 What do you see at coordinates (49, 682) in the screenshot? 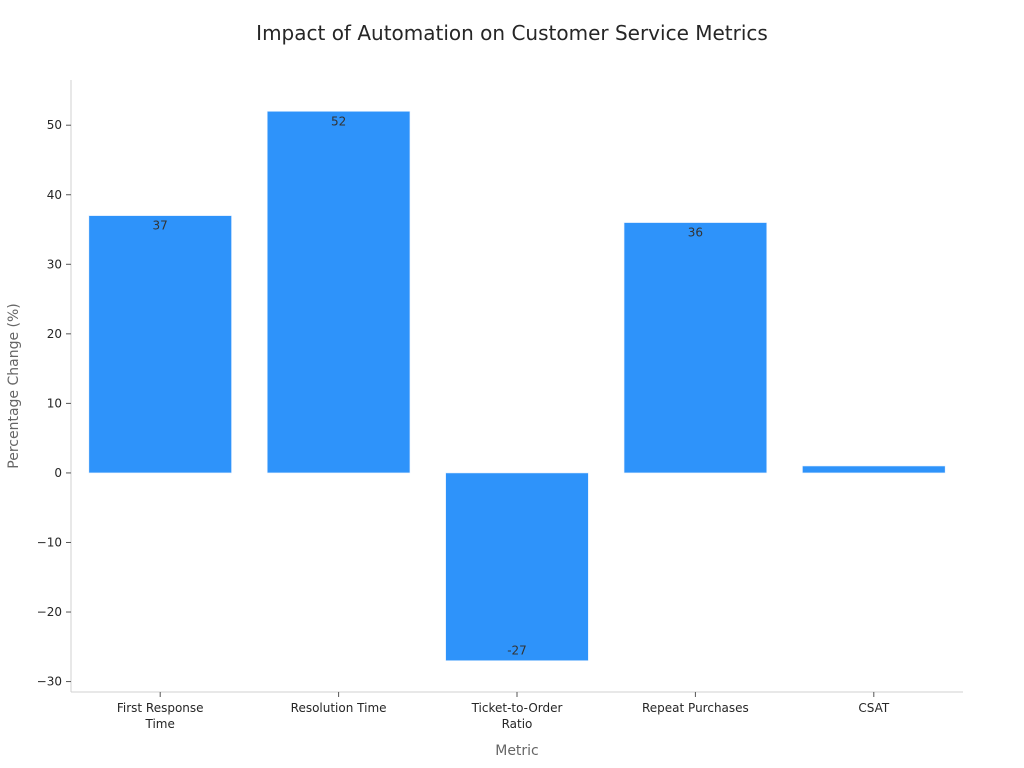
I see `y-tick-label: −30` at bounding box center [49, 682].